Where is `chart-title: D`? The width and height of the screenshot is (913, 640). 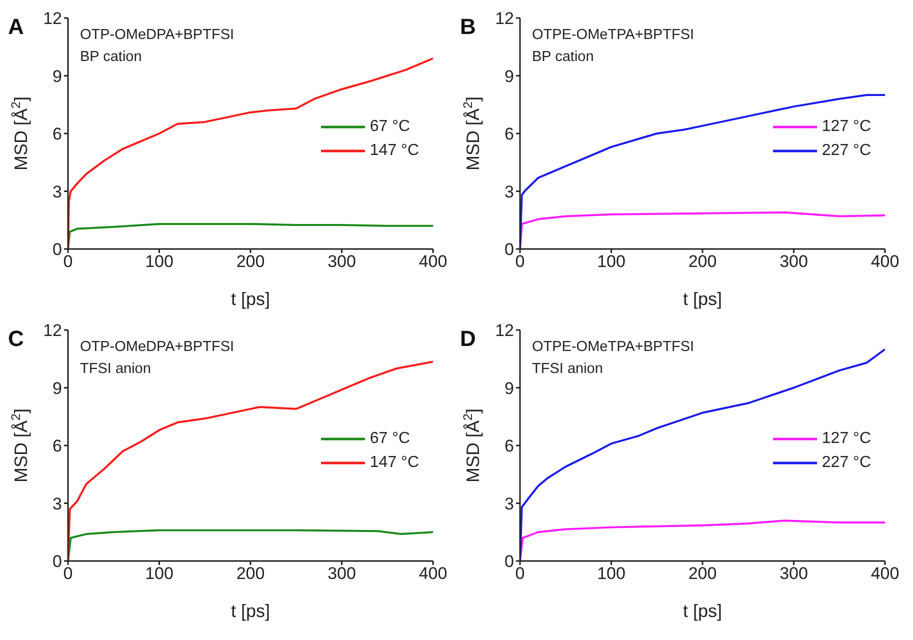
chart-title: D is located at coordinates (468, 339).